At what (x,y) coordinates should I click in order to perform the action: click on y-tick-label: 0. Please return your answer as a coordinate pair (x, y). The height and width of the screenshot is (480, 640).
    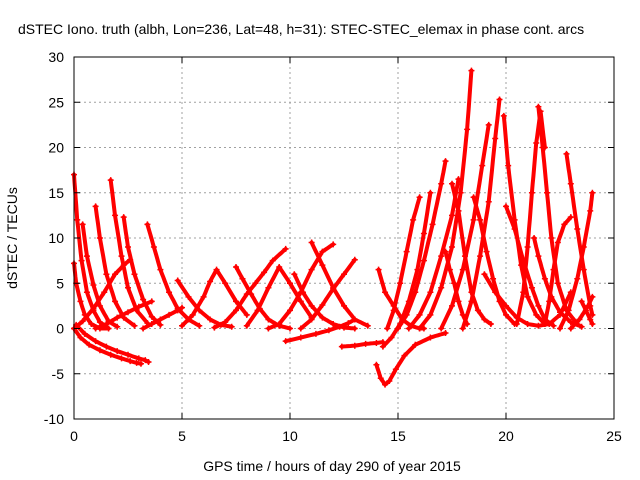
    Looking at the image, I should click on (60, 329).